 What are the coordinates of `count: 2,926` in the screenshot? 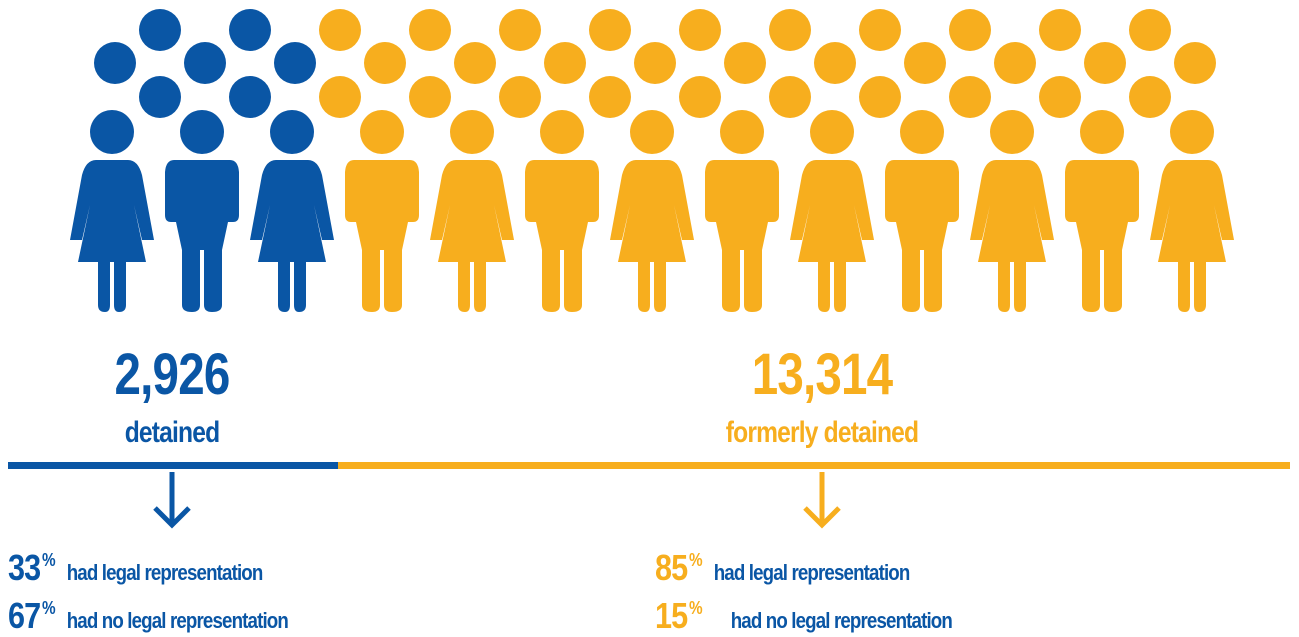 It's located at (172, 374).